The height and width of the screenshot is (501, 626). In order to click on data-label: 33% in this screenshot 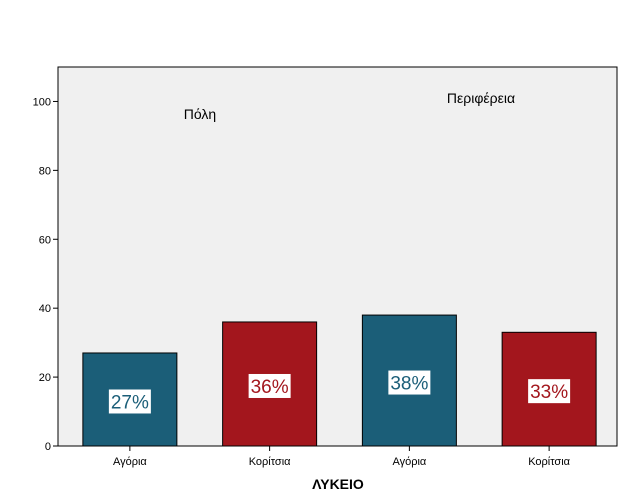, I will do `click(549, 392)`.